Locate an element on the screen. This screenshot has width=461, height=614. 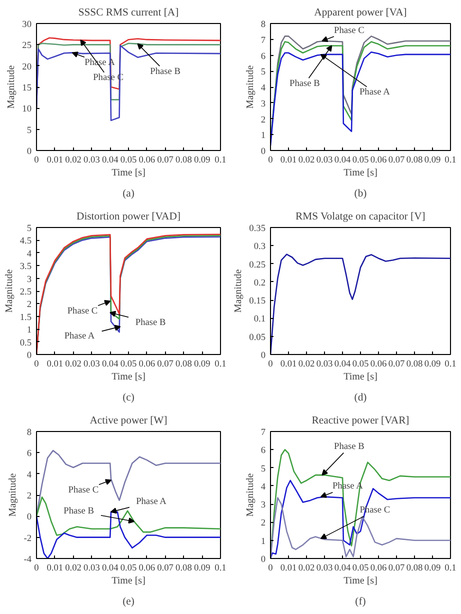
y-tick-label: 15 is located at coordinates (27, 89).